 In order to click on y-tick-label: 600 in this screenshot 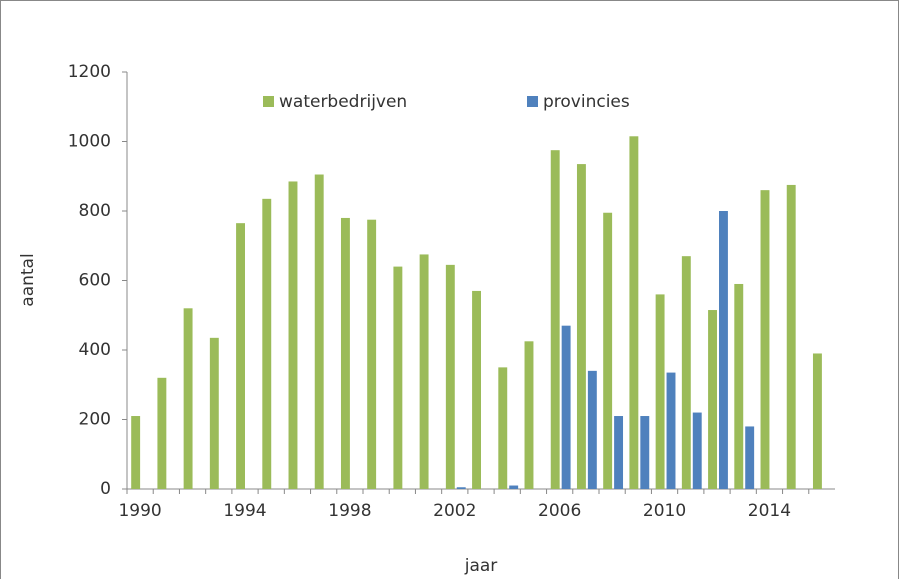, I will do `click(95, 281)`.